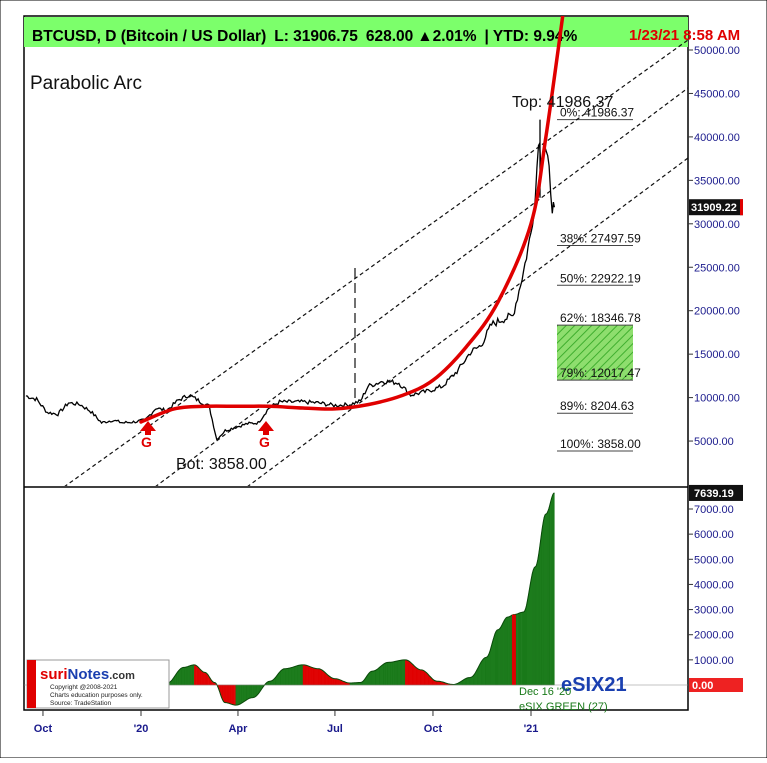  I want to click on symbol-title: BTCUSD, D (Bitcoin / US Dollar), so click(149, 36).